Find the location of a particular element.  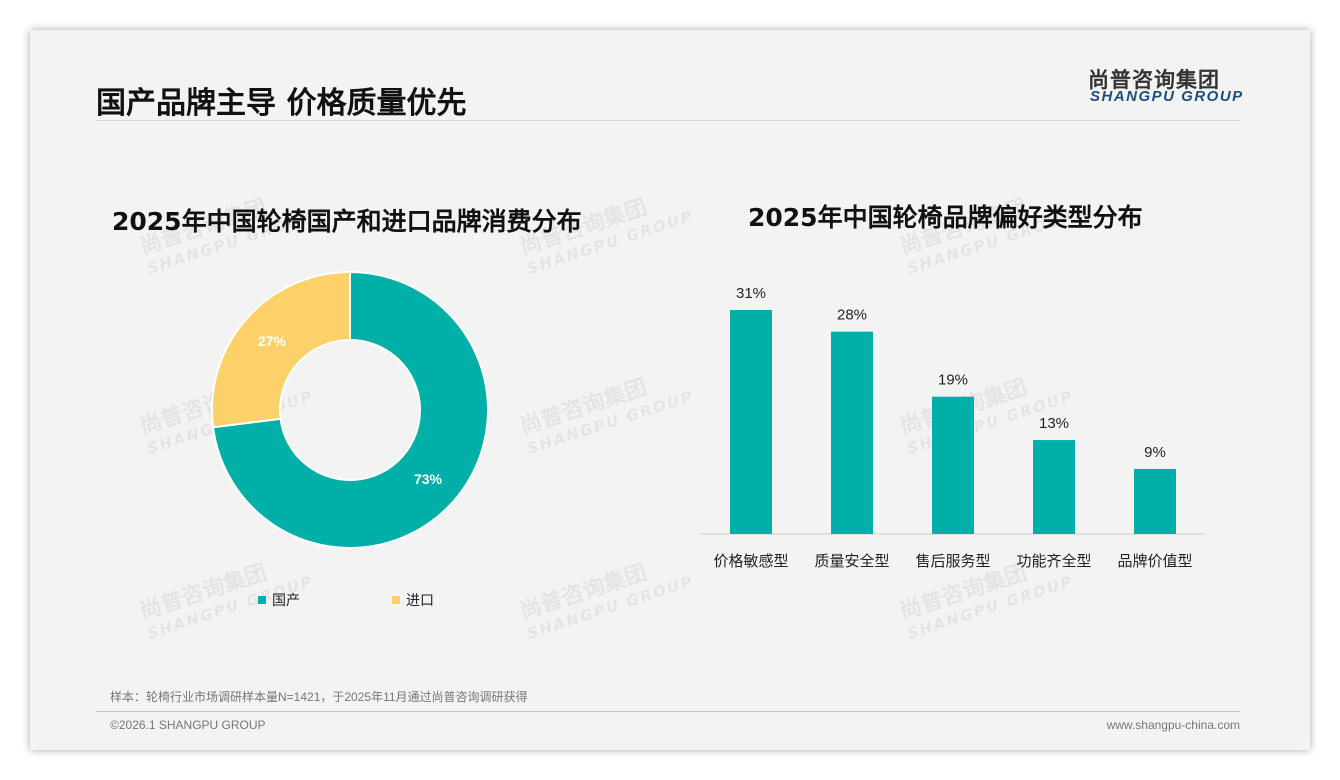

category-label: 功能齐全型 is located at coordinates (1053, 561).